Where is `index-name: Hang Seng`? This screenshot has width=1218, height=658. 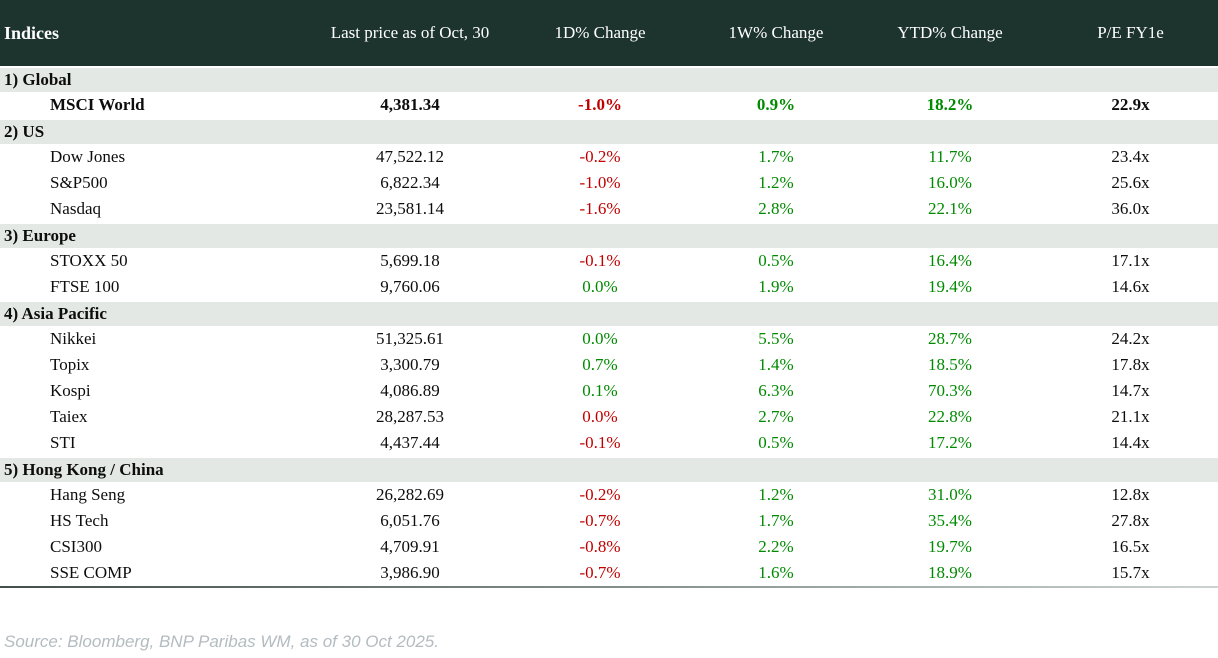
index-name: Hang Seng is located at coordinates (88, 494).